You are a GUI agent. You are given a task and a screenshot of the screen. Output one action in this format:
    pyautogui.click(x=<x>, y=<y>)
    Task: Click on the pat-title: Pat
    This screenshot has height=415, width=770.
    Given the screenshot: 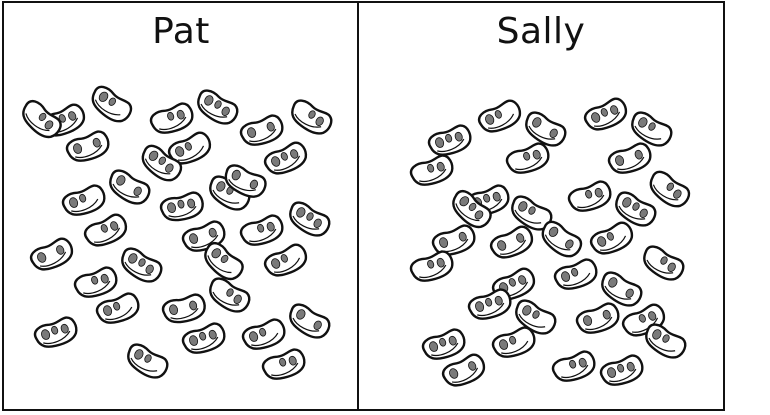 What is the action you would take?
    pyautogui.click(x=181, y=31)
    